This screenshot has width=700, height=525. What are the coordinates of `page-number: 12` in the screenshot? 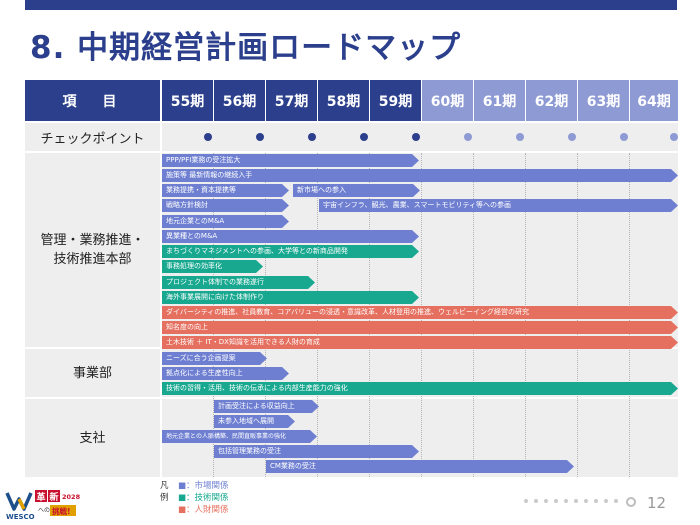 It's located at (657, 503).